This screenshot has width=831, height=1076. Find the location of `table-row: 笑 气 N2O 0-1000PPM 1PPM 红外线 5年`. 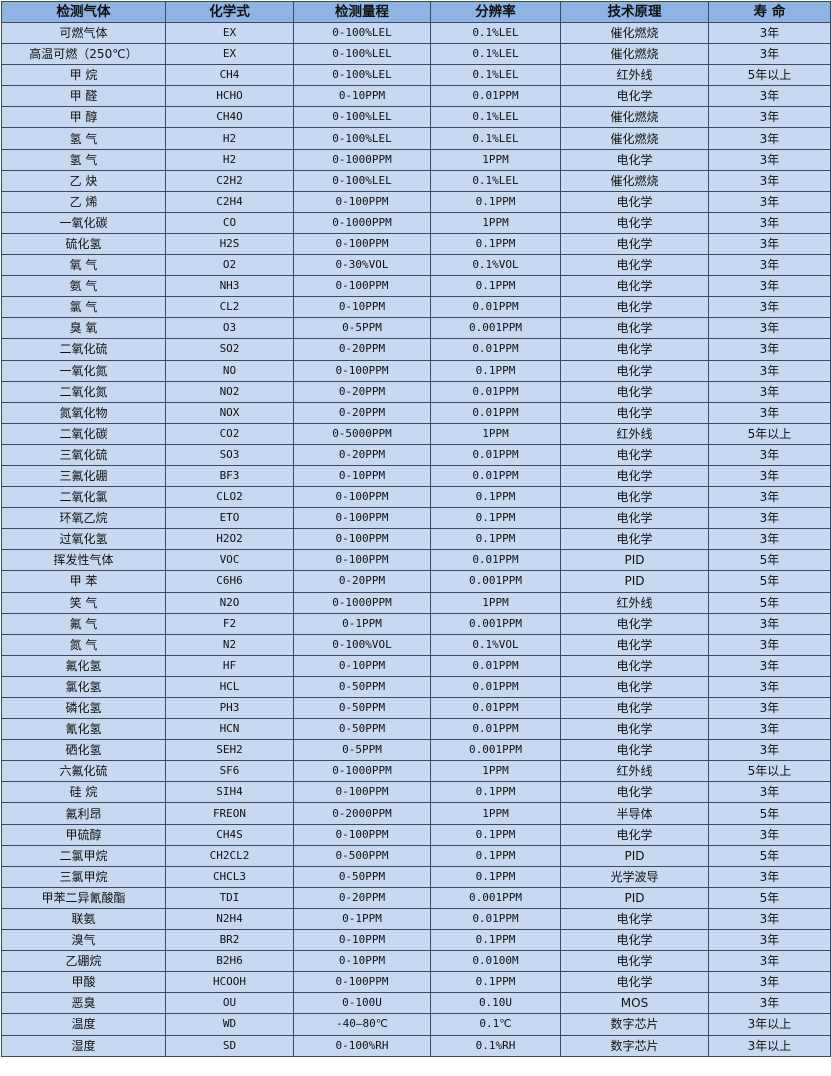

table-row: 笑 气 N2O 0-1000PPM 1PPM 红外线 5年 is located at coordinates (416, 602).